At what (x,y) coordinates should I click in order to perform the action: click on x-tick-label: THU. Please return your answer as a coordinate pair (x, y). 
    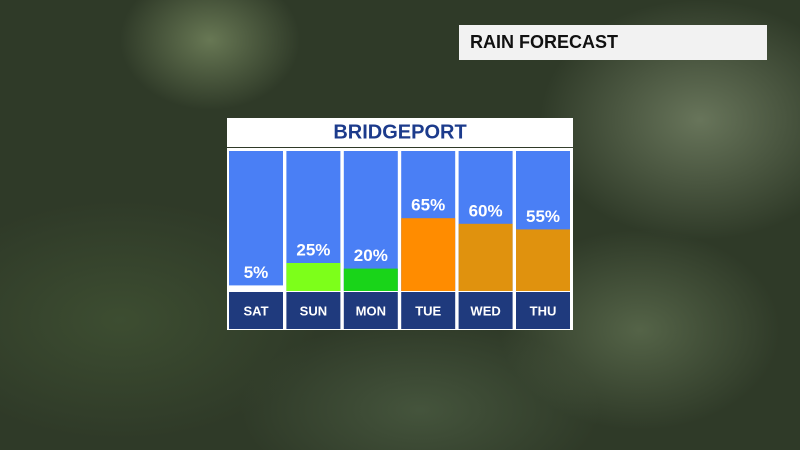
    Looking at the image, I should click on (543, 310).